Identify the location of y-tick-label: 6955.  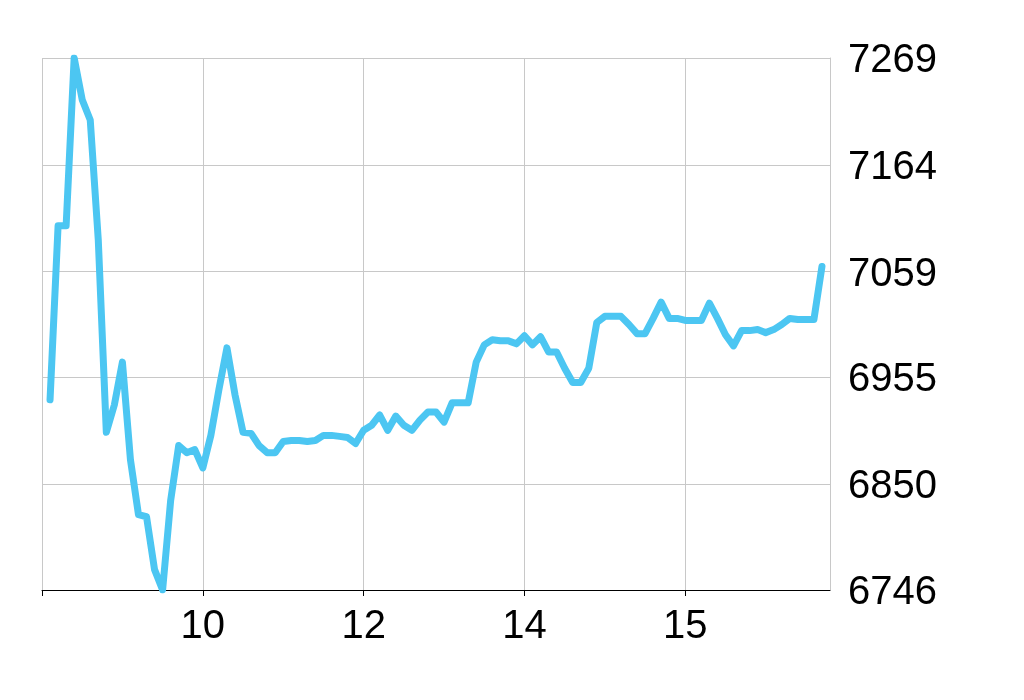
(892, 377).